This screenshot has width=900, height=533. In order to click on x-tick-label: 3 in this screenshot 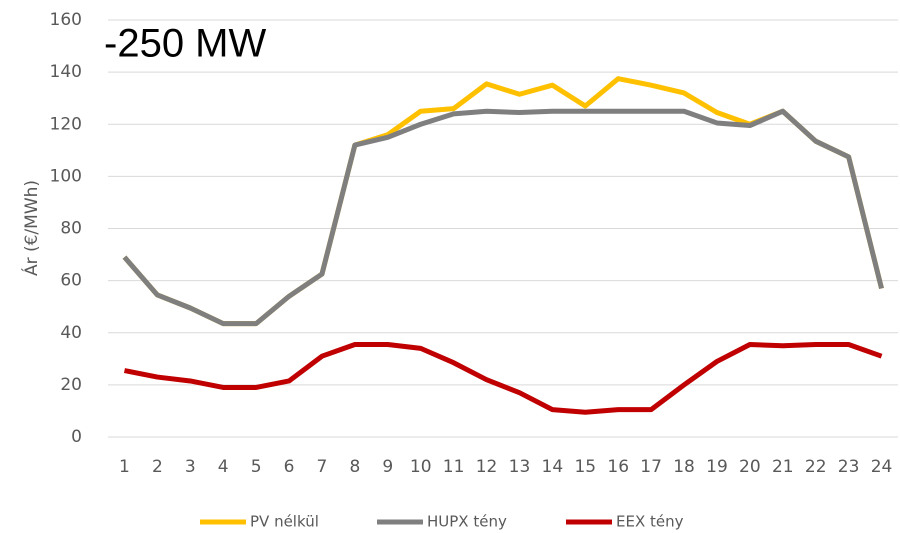, I will do `click(190, 467)`.